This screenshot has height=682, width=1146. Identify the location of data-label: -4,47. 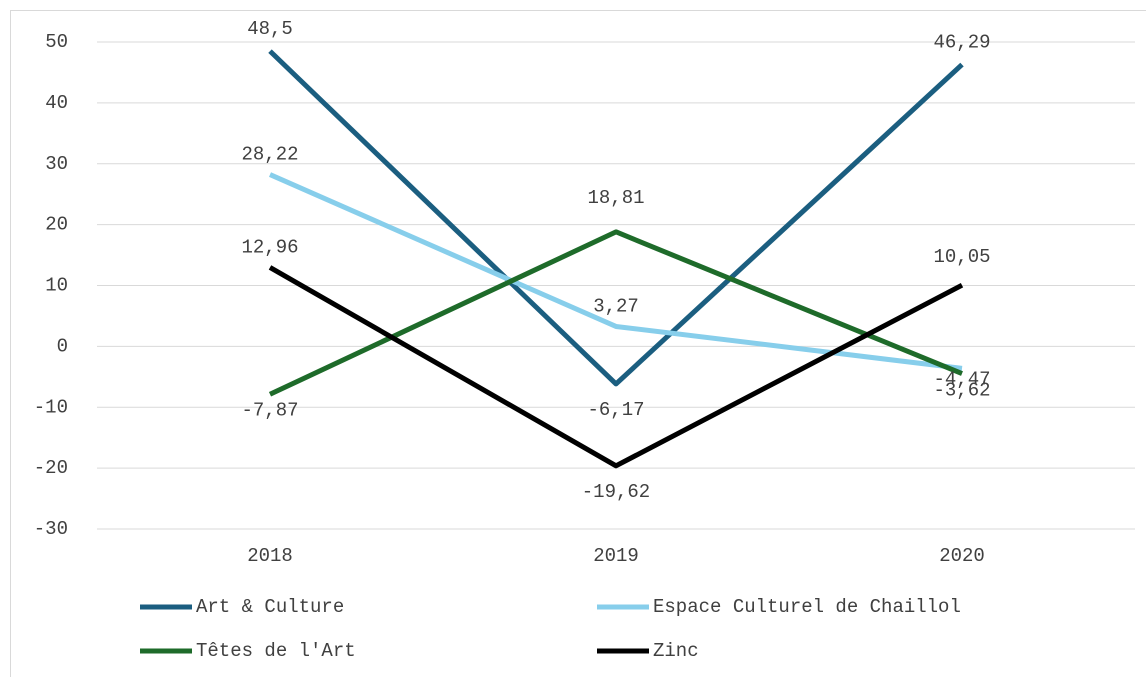
(961, 380).